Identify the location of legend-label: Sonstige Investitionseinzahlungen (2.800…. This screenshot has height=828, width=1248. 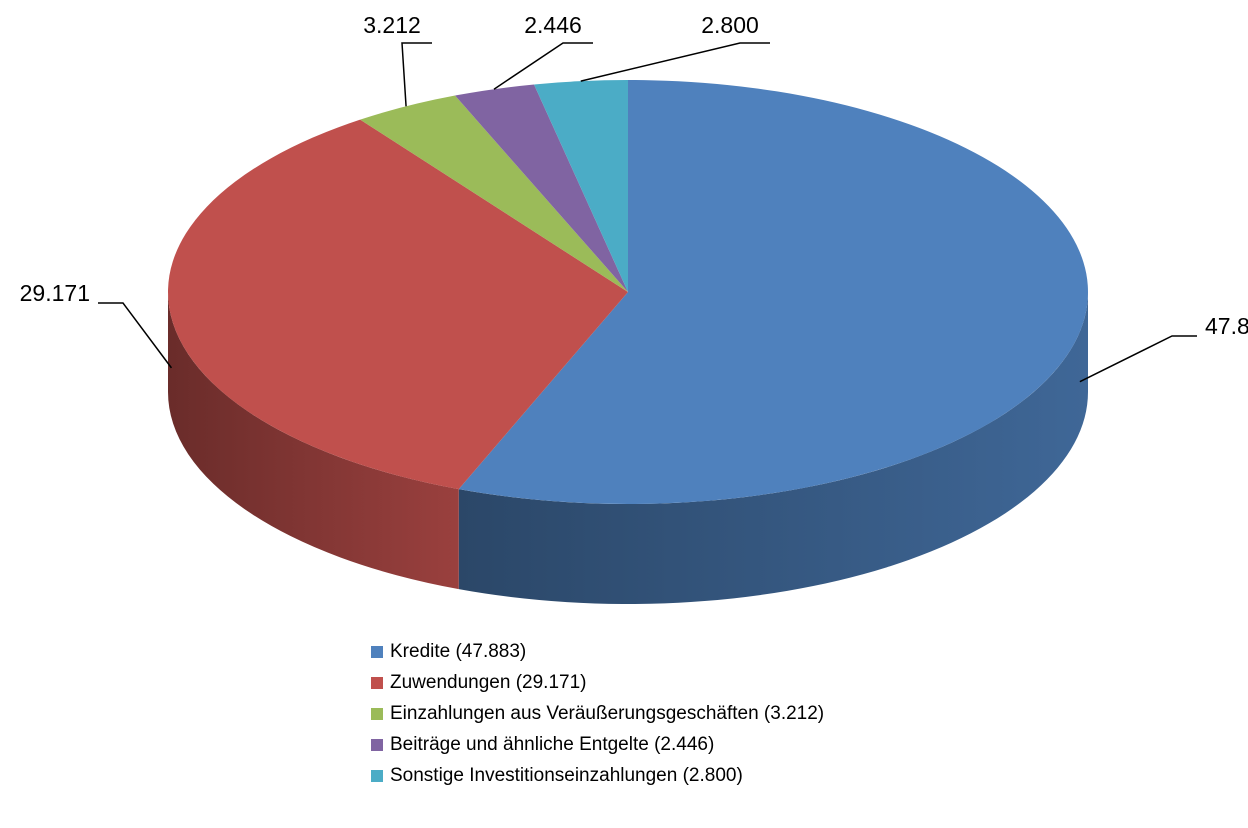
(566, 775).